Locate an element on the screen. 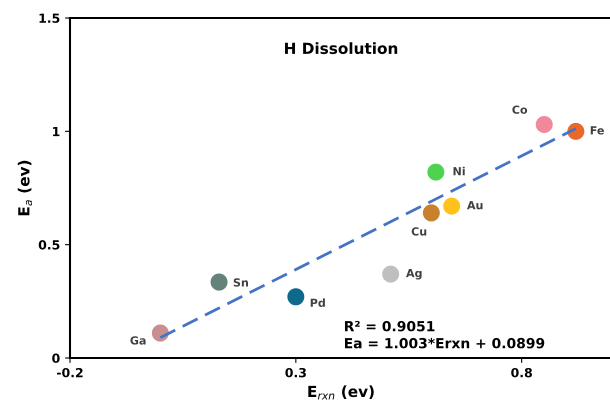 Image resolution: width=610 pixels, height=416 pixels. x-tick-label: -0.2 is located at coordinates (70, 373).